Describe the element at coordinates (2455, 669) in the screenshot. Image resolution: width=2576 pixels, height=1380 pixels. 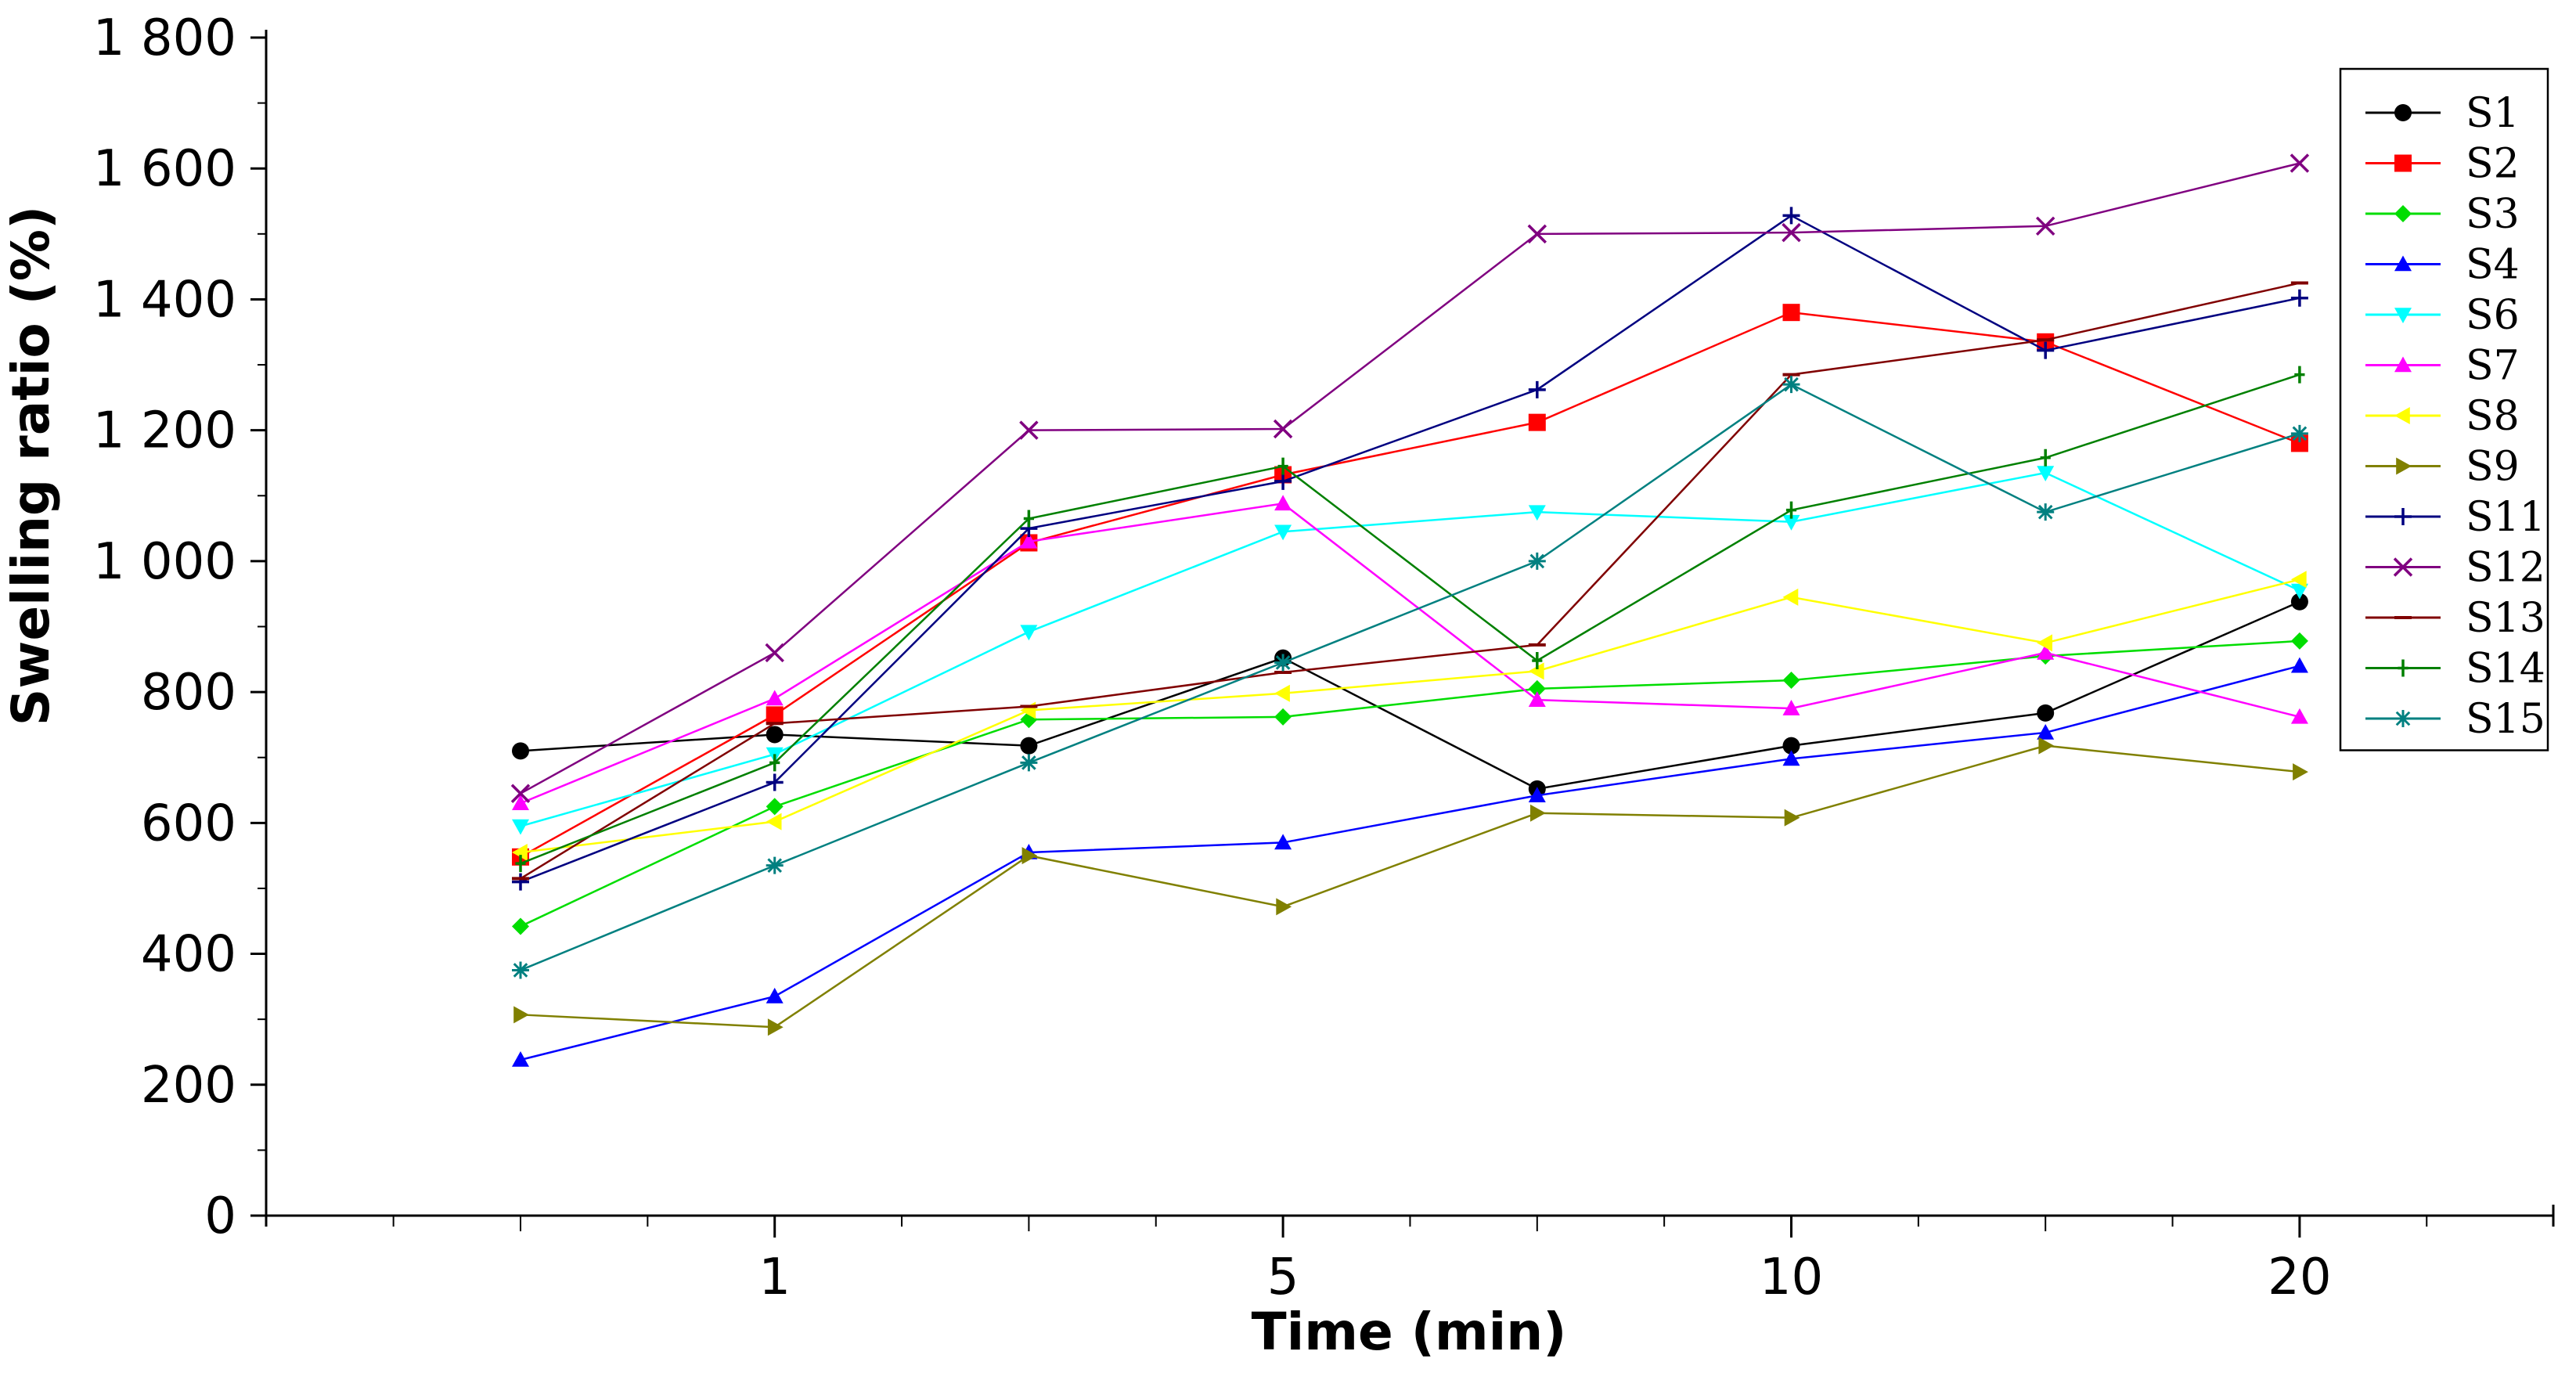
I see `legend-item-s14: S14` at that location.